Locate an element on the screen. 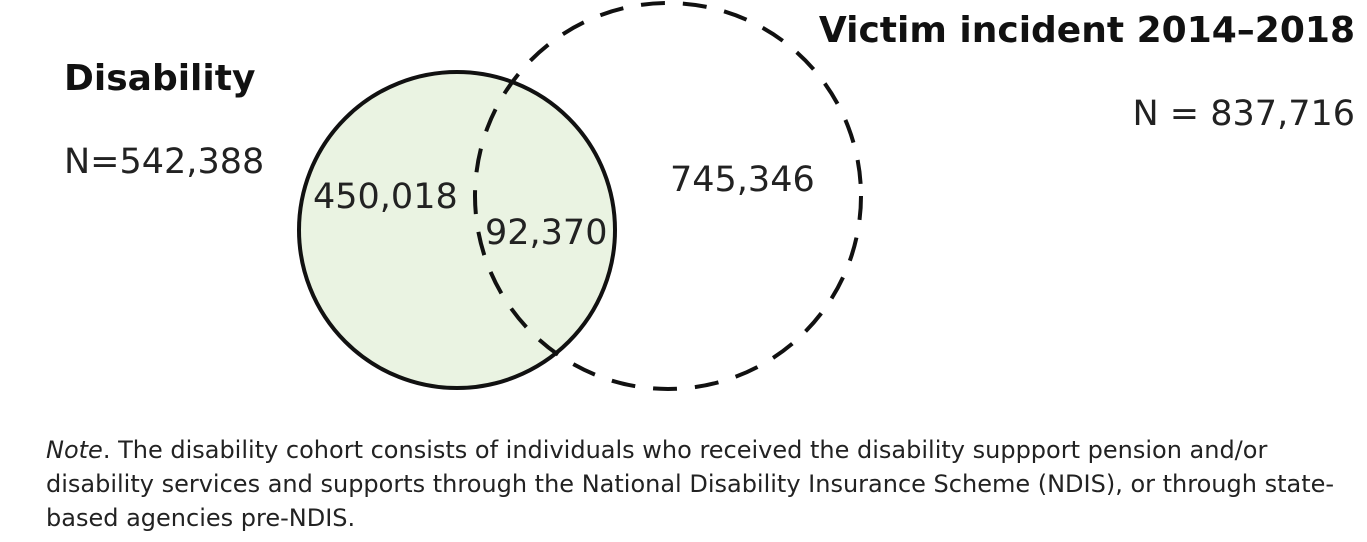 This screenshot has width=1367, height=542. overlap-count: 92,370 is located at coordinates (546, 233).